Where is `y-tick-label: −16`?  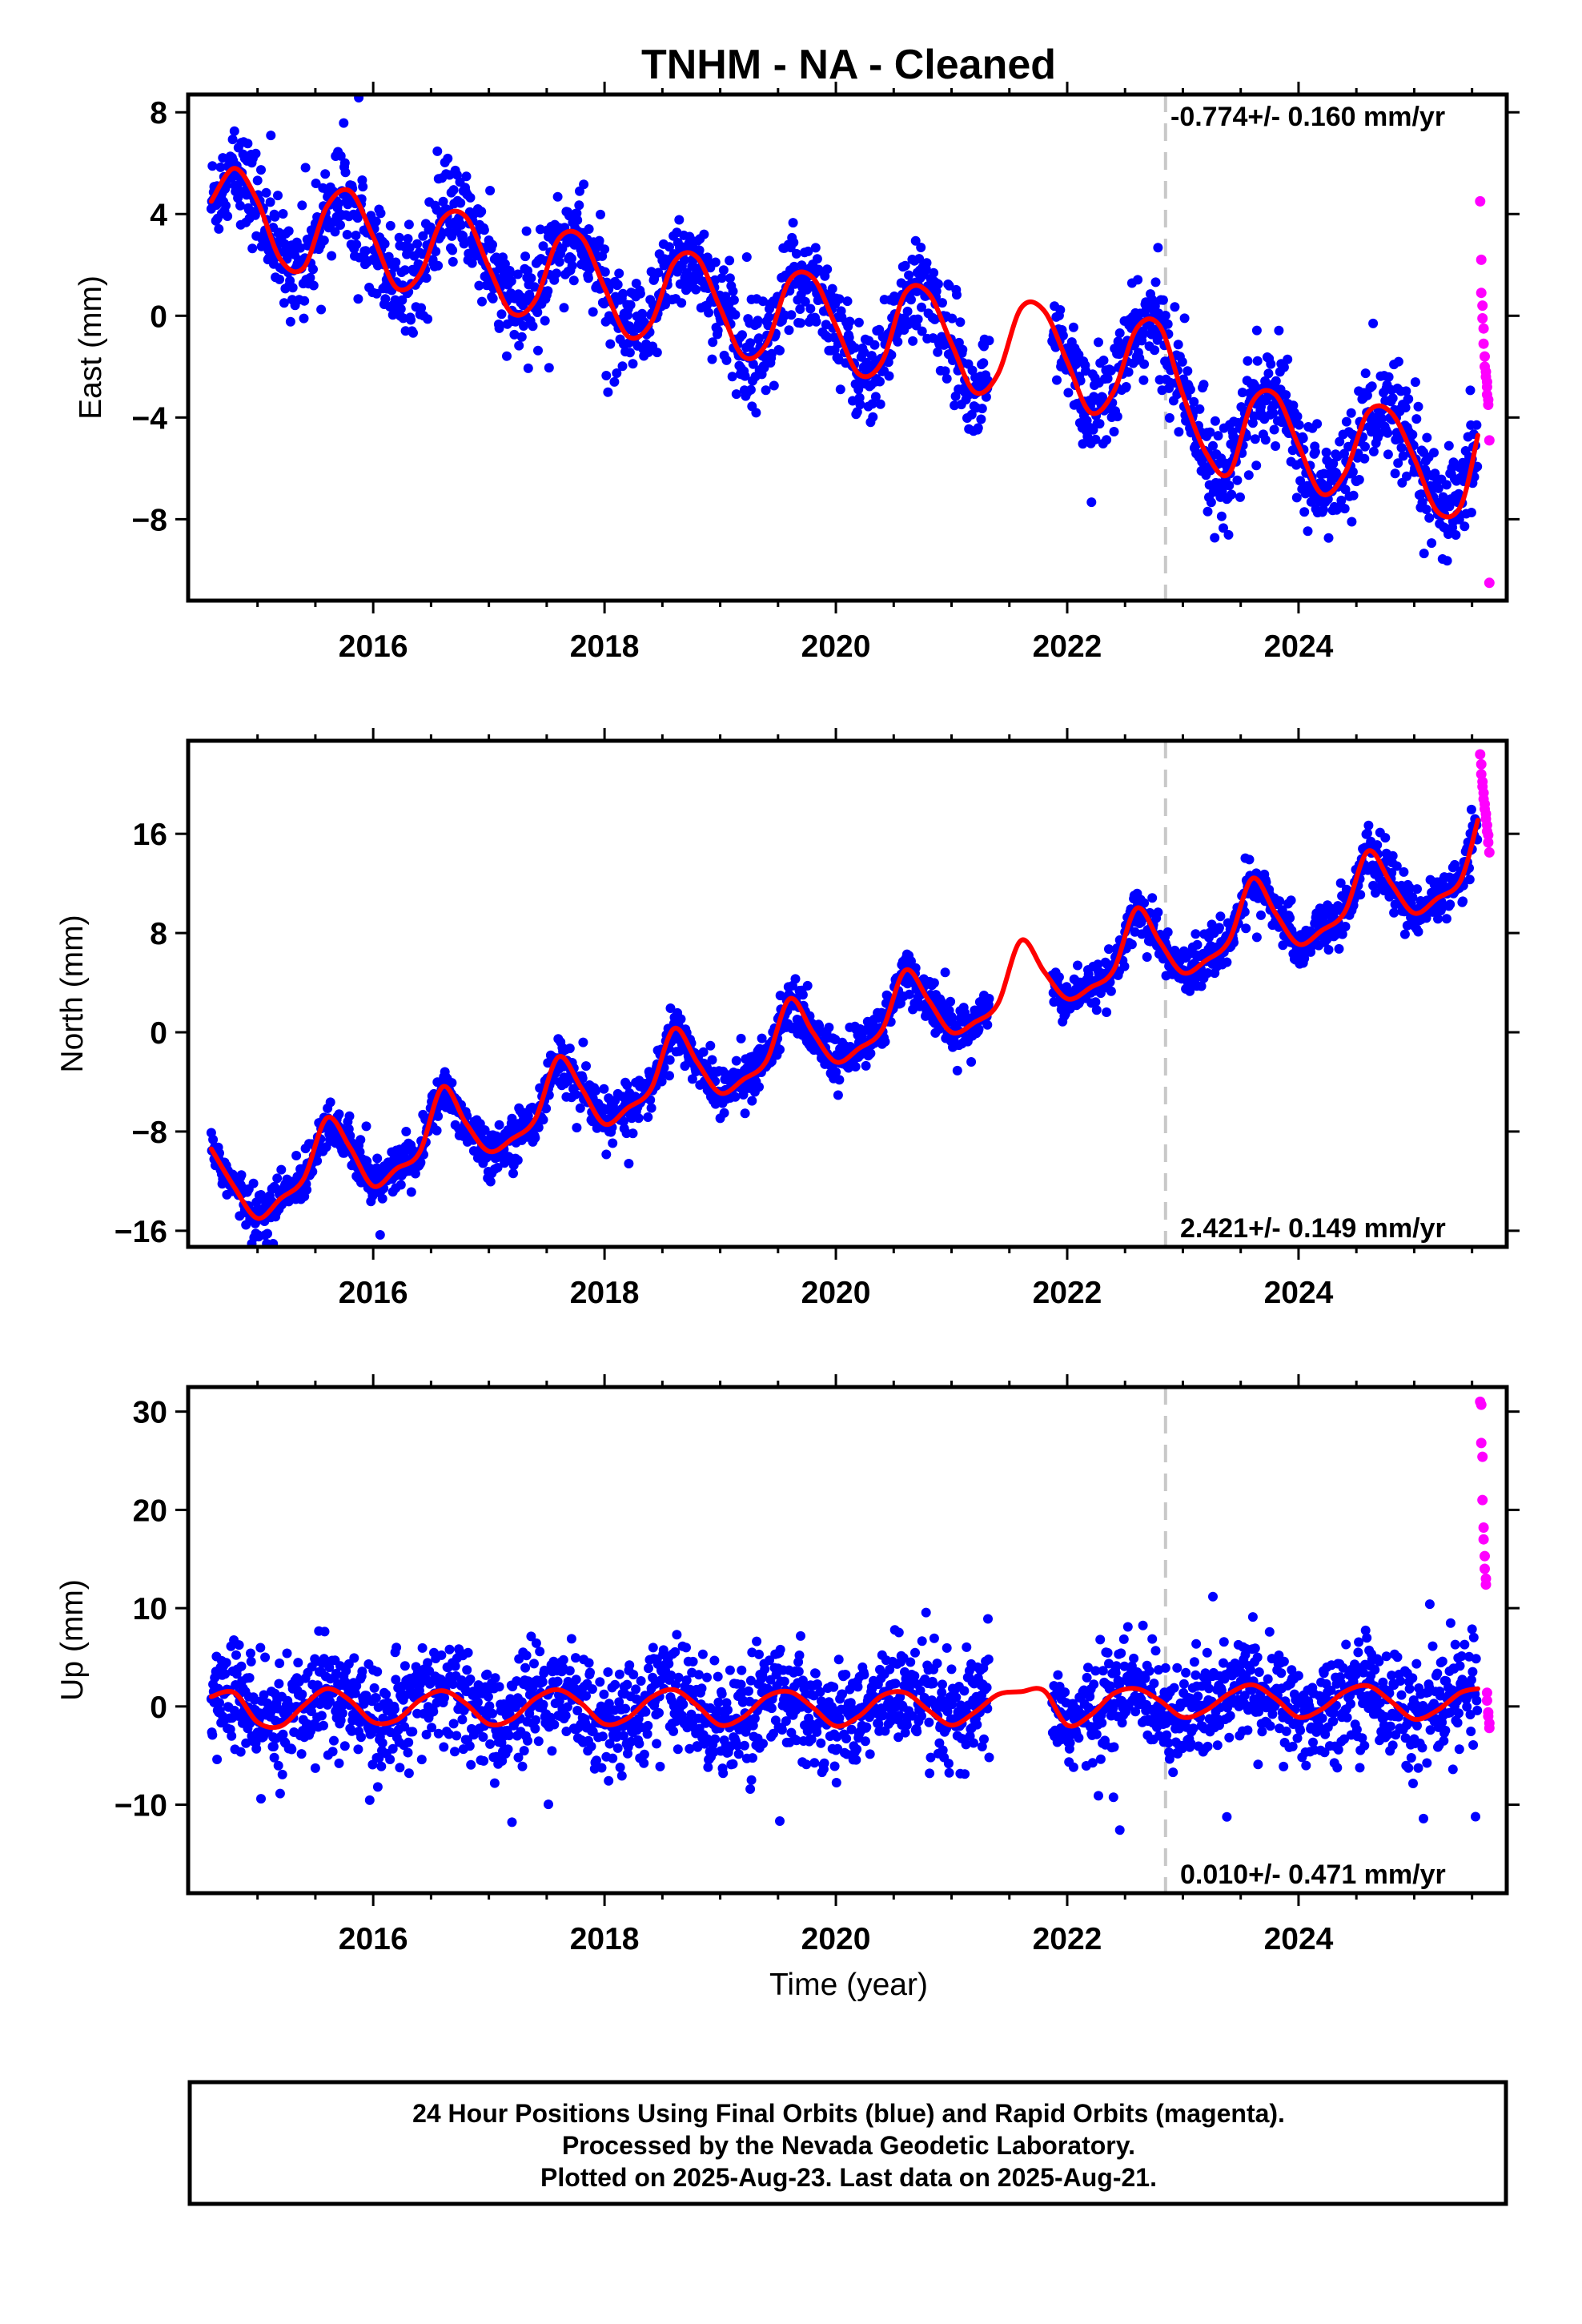
y-tick-label: −16 is located at coordinates (140, 1232).